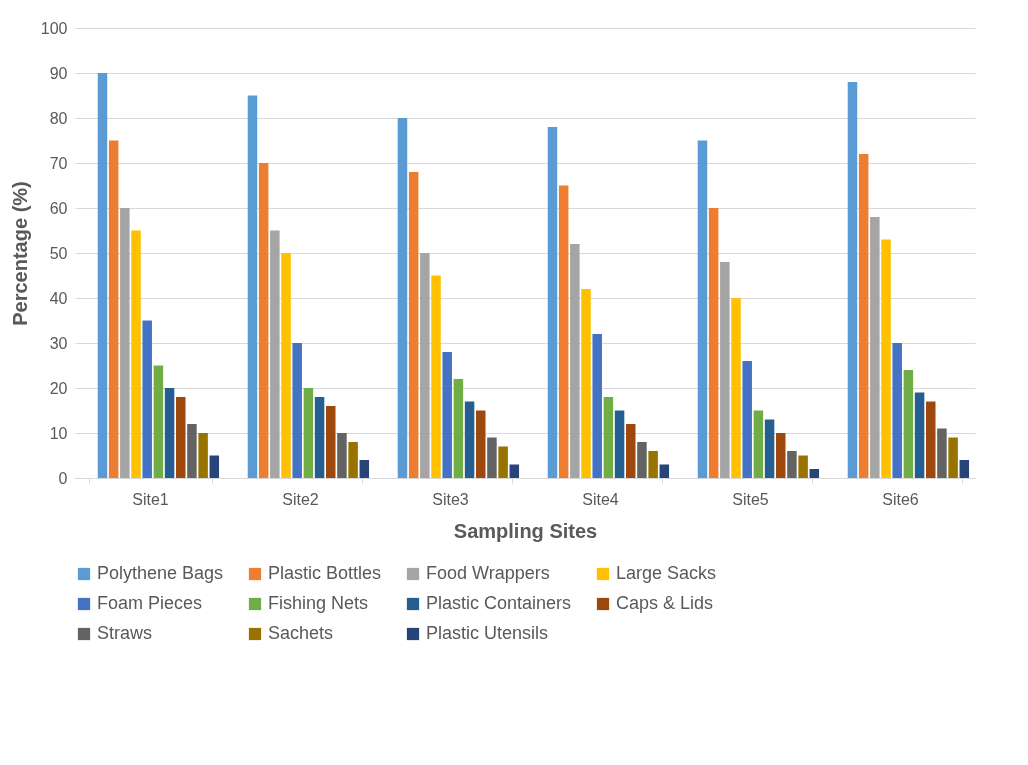 This screenshot has height=765, width=1028. What do you see at coordinates (19, 253) in the screenshot?
I see `y-axis-title: Percentage (%)` at bounding box center [19, 253].